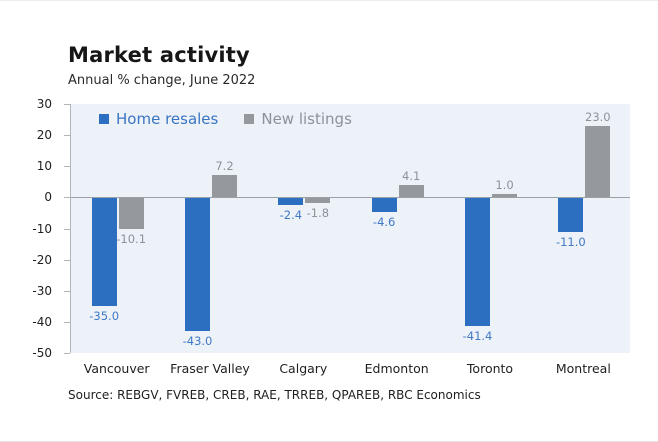 The width and height of the screenshot is (658, 442). What do you see at coordinates (159, 55) in the screenshot?
I see `chart-title: Market activity` at bounding box center [159, 55].